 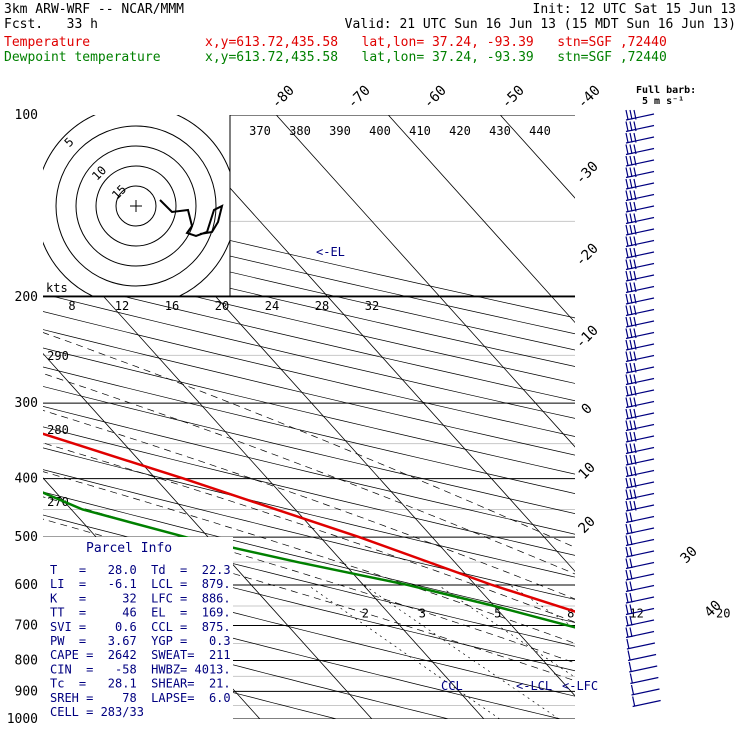 What do you see at coordinates (140, 684) in the screenshot?
I see `parcel-row: Tc = 28.1 SHEAR= 21.` at bounding box center [140, 684].